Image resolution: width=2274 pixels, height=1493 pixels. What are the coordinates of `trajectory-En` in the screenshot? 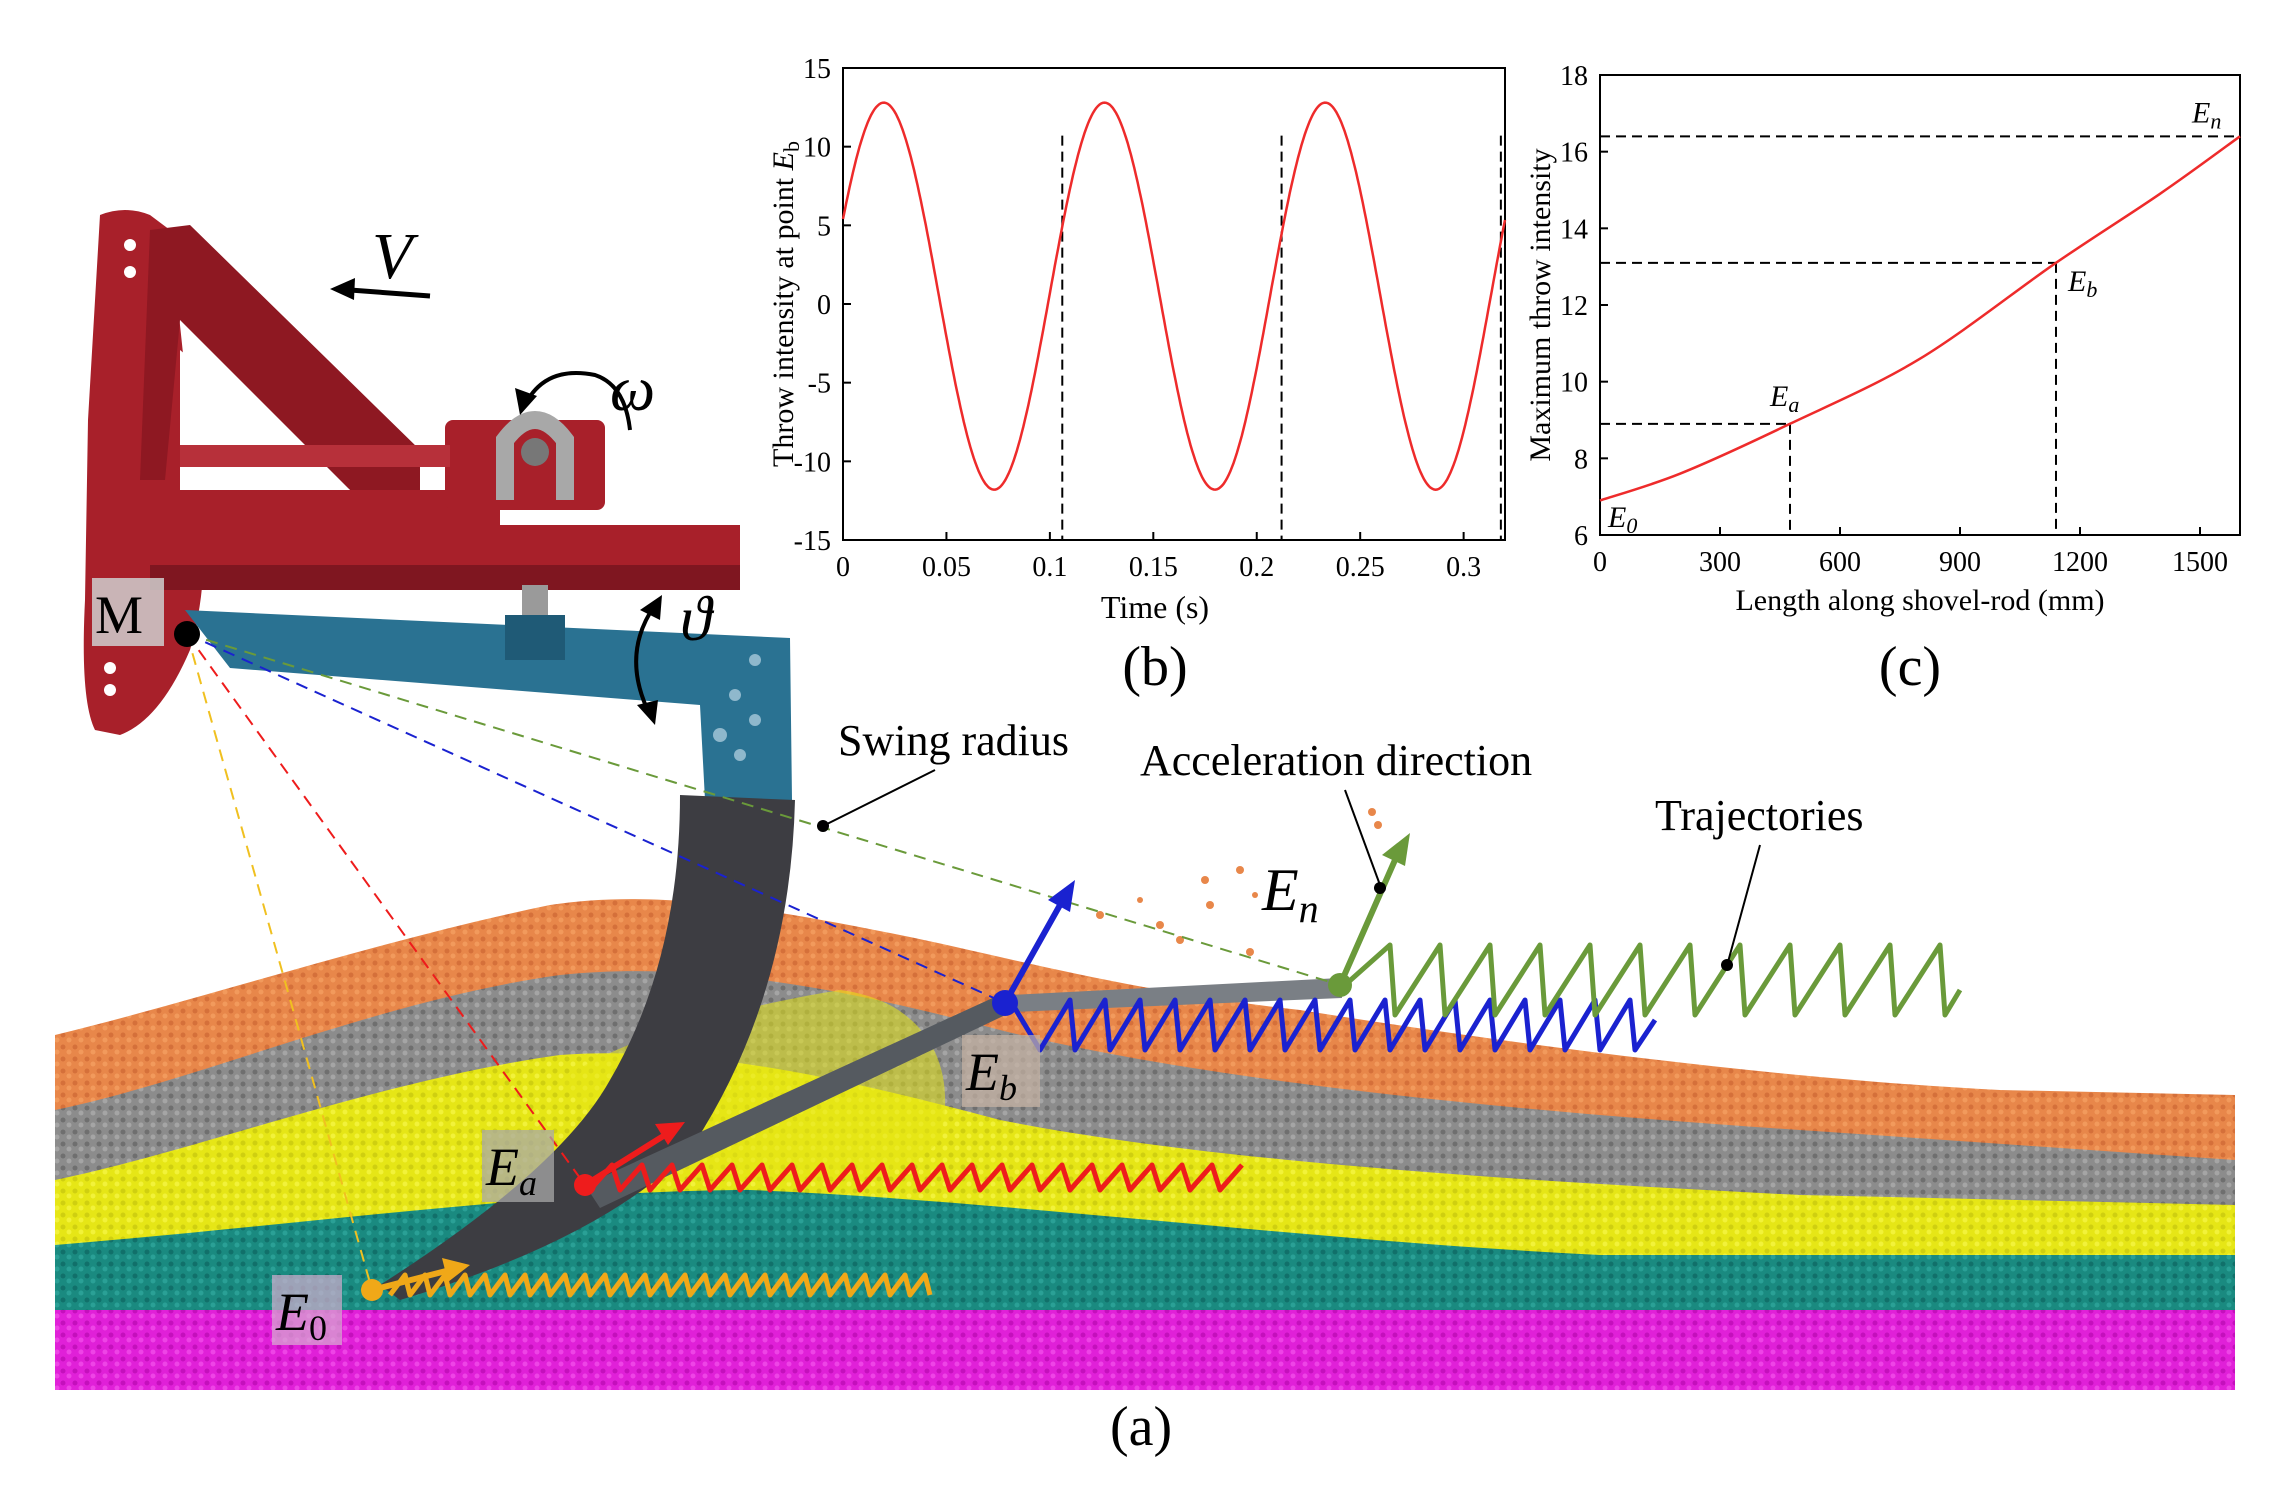 It's located at (1653, 980).